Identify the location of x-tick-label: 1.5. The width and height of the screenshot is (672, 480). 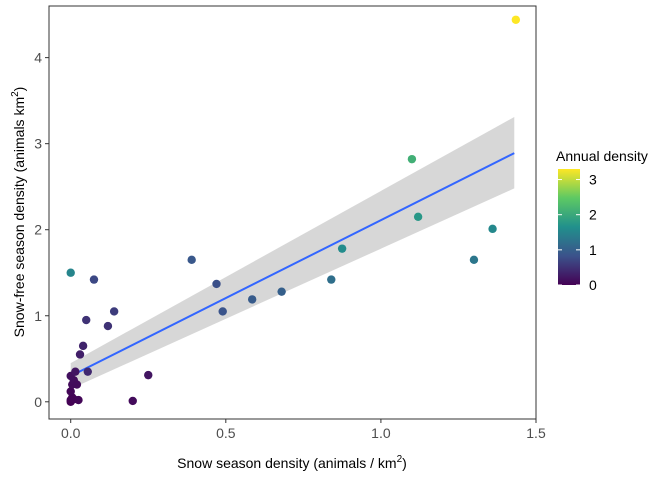
(536, 433).